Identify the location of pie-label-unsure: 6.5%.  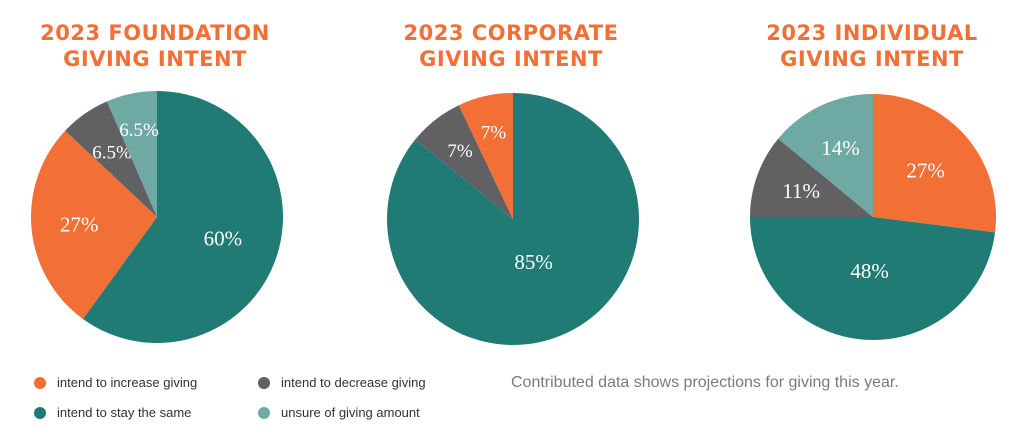
(139, 130).